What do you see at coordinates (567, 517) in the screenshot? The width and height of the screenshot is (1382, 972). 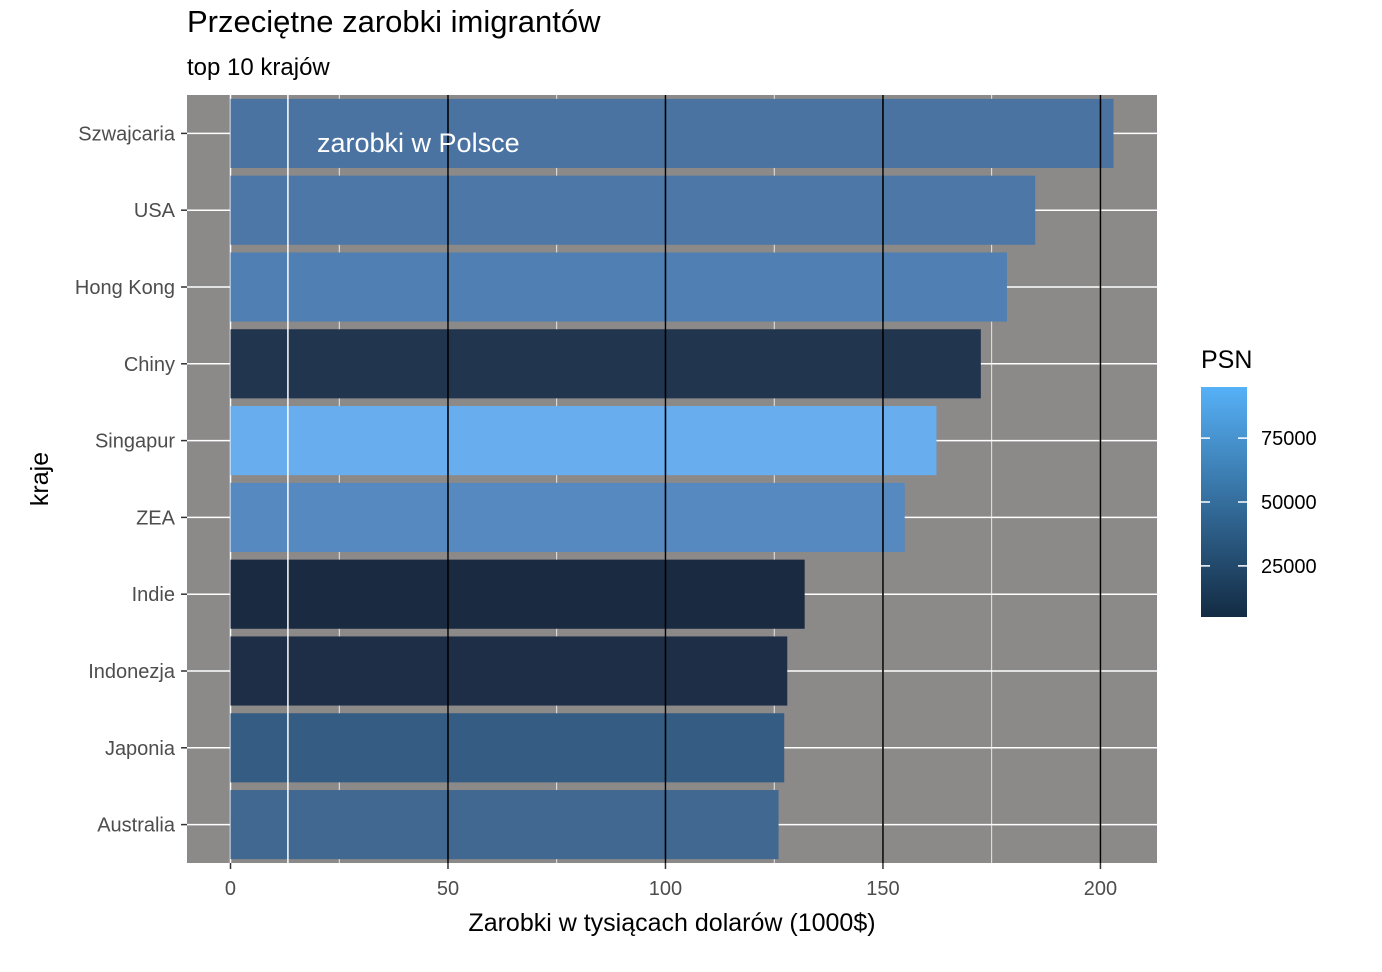 I see `bar-zea` at bounding box center [567, 517].